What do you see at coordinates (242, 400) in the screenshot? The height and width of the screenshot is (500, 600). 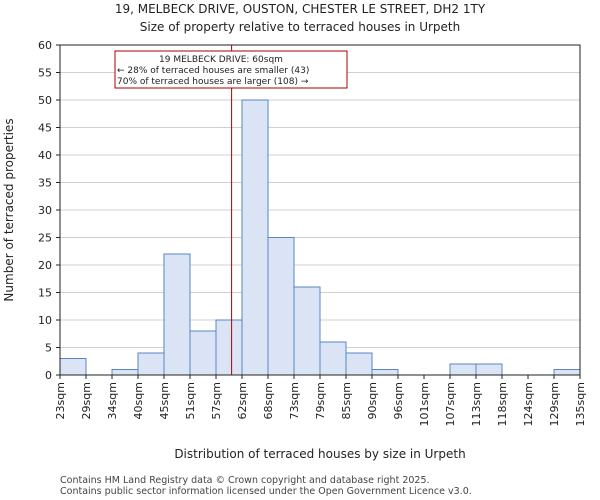 I see `x-tick-label: 62sqm` at bounding box center [242, 400].